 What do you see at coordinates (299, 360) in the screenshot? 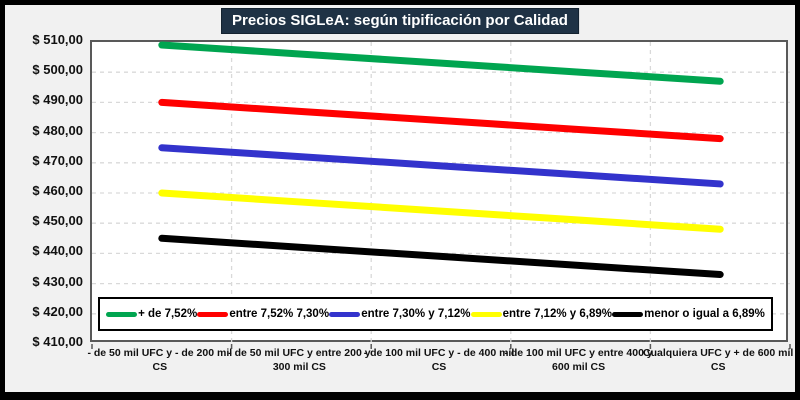
I see `x-category-label: - de 50 mil UFC y entre 200 y 300 mil CS` at bounding box center [299, 360].